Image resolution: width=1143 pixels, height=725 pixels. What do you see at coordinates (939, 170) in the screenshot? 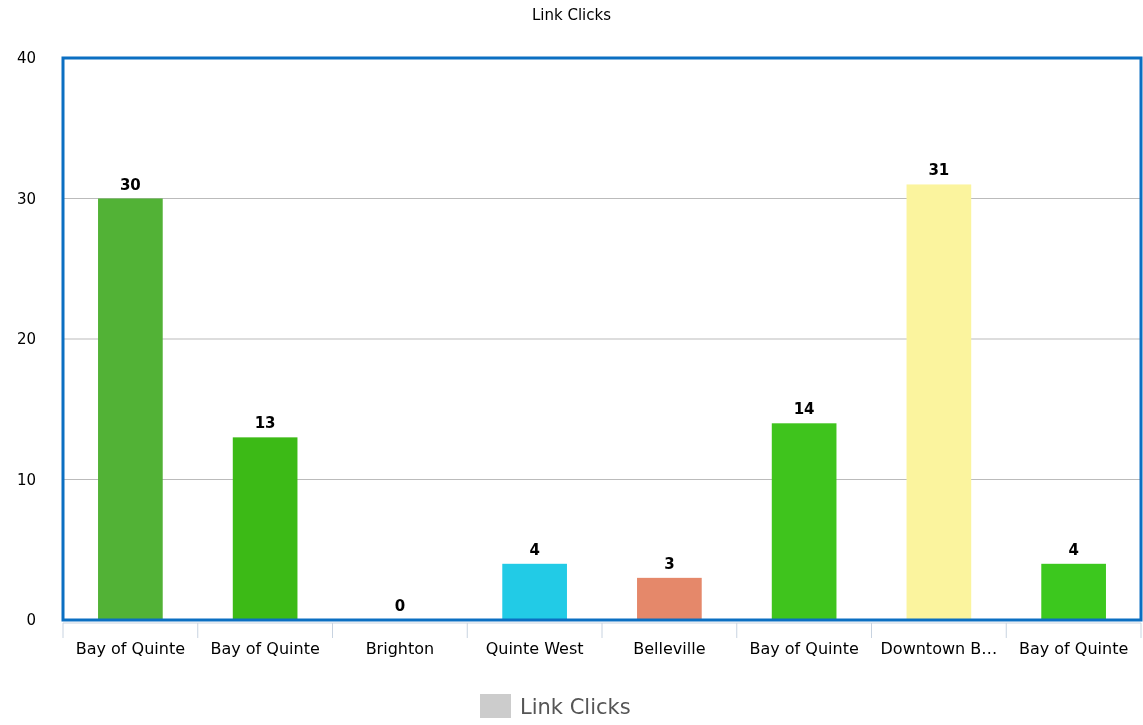
I see `data-label: 31` at bounding box center [939, 170].